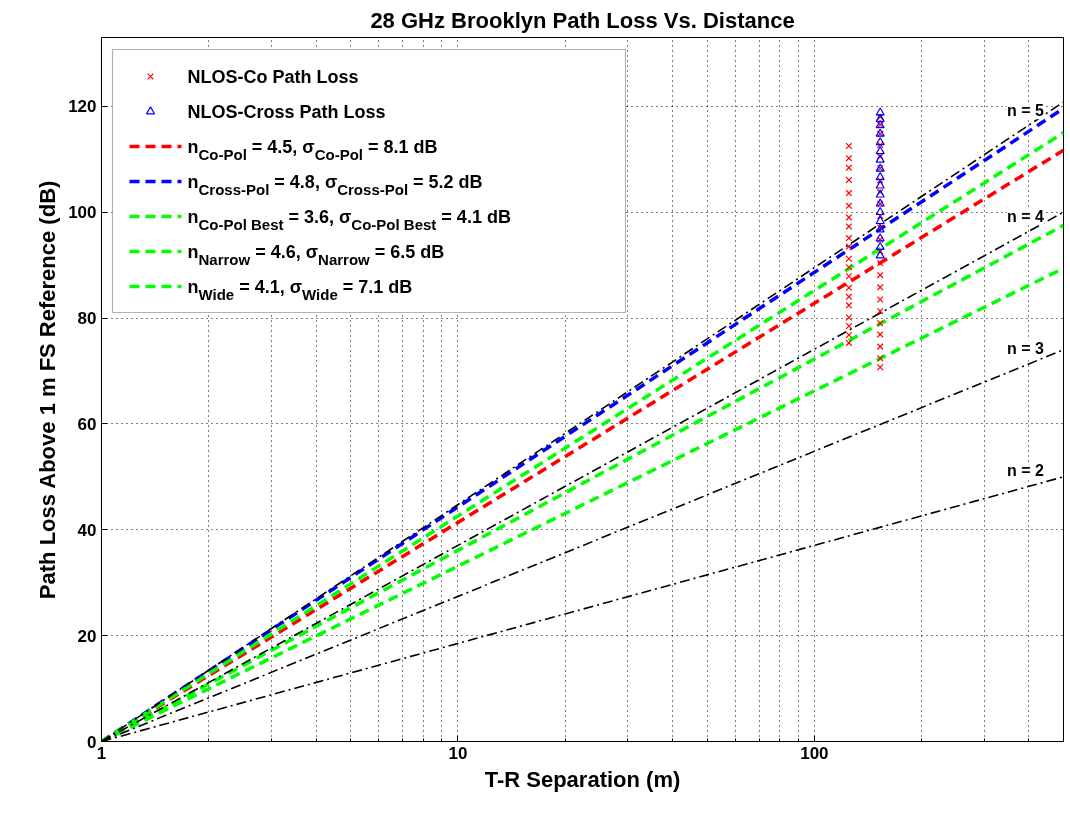 The width and height of the screenshot is (1070, 835). Describe the element at coordinates (582, 779) in the screenshot. I see `x-axis-title: T-R Separation (m)` at that location.